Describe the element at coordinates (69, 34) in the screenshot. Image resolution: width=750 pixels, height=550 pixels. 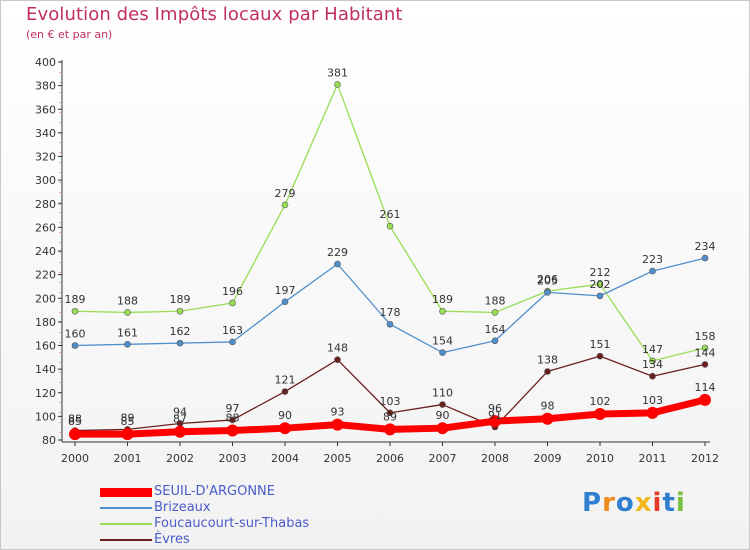
I see `chart-subtitle: (en € et par an)` at that location.